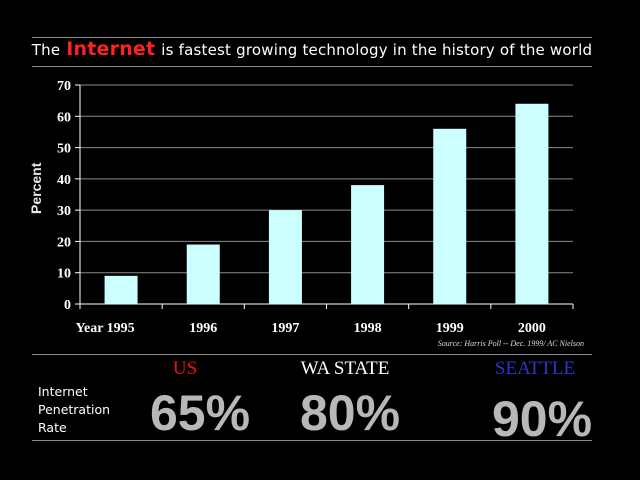 This screenshot has width=640, height=480. Describe the element at coordinates (36, 188) in the screenshot. I see `y-axis-label: Percent` at that location.